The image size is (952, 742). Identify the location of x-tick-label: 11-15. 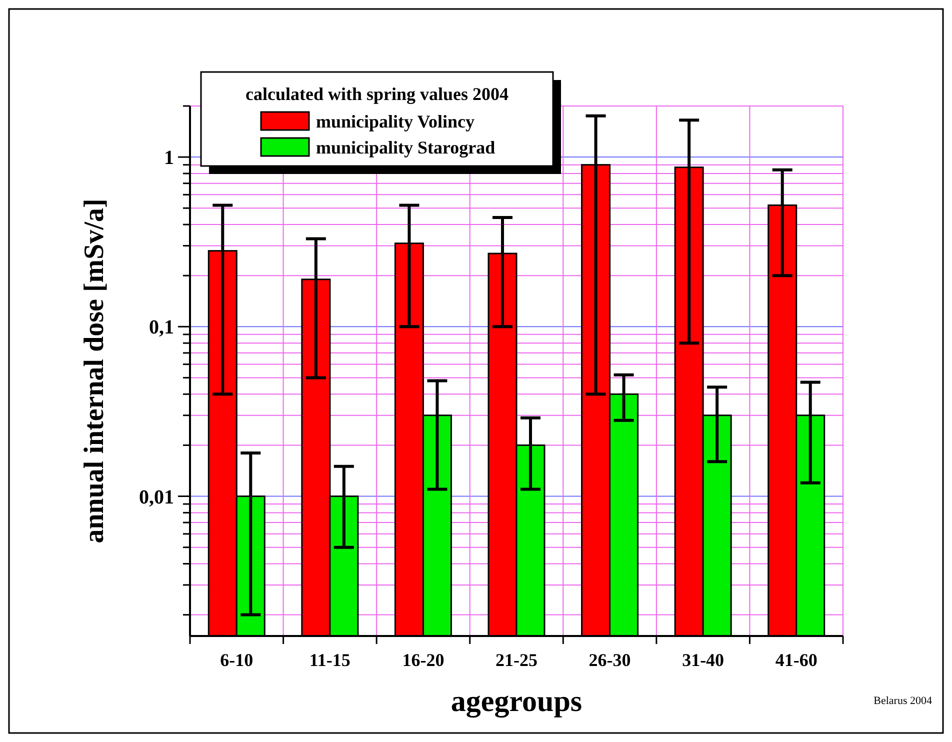
(329, 660).